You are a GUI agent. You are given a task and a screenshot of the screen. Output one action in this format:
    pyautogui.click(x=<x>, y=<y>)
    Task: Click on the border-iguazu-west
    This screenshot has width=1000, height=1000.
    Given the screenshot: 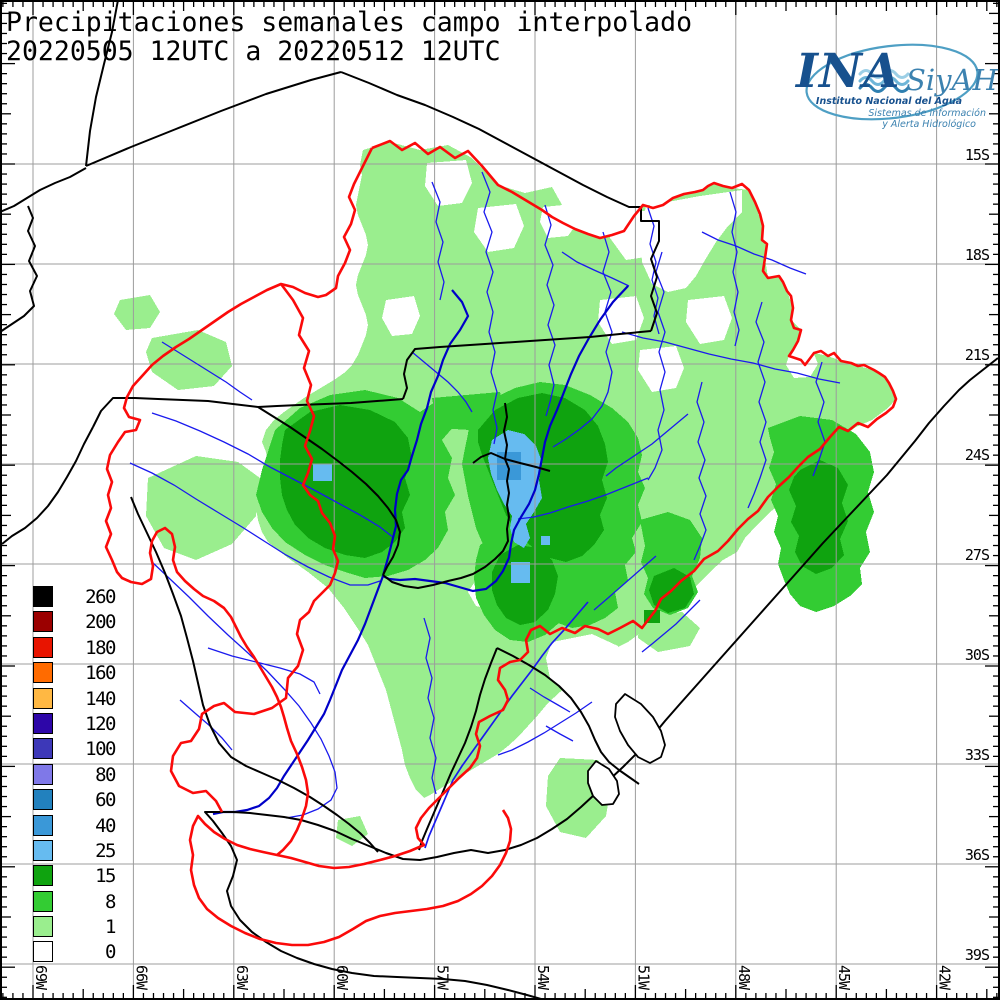 What is the action you would take?
    pyautogui.click(x=489, y=458)
    